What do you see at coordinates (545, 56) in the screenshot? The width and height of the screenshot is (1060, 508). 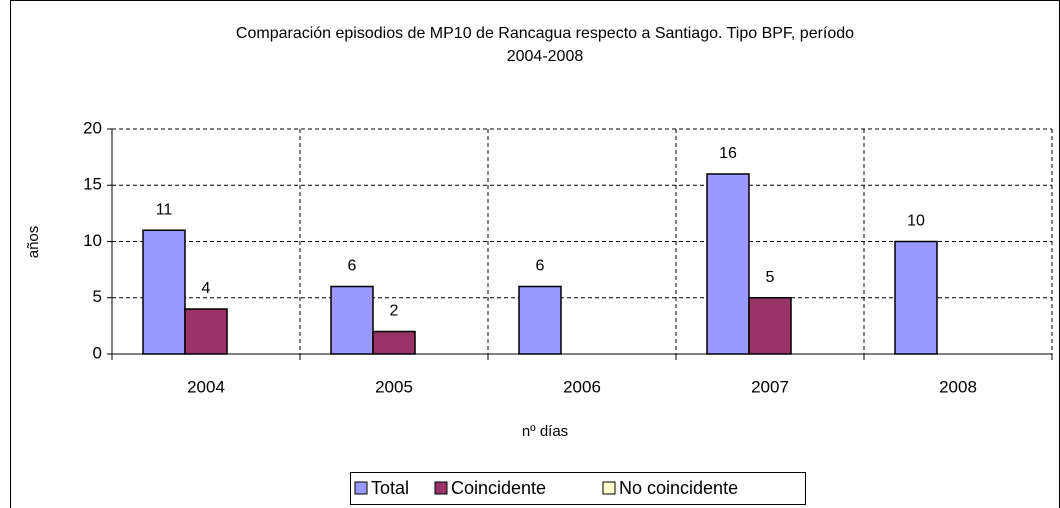 I see `chart-title: 2004-2008` at bounding box center [545, 56].